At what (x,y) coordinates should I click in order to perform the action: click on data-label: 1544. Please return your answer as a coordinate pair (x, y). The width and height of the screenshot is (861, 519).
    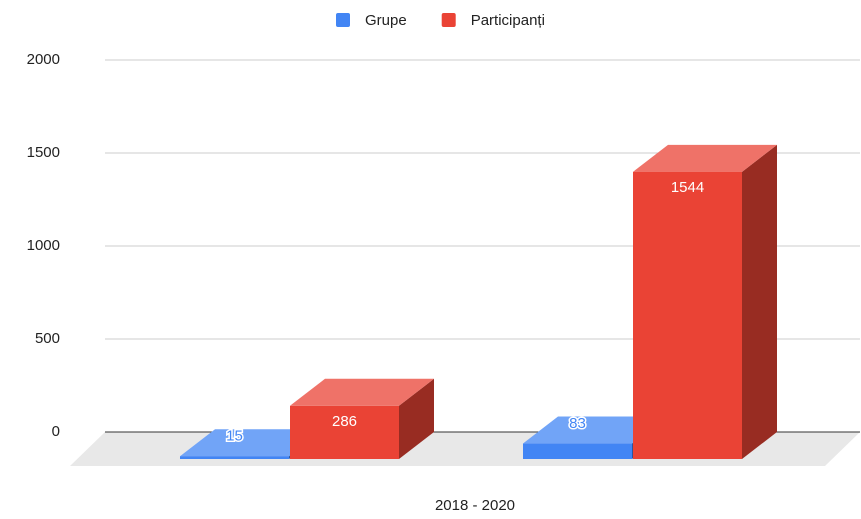
    Looking at the image, I should click on (687, 187).